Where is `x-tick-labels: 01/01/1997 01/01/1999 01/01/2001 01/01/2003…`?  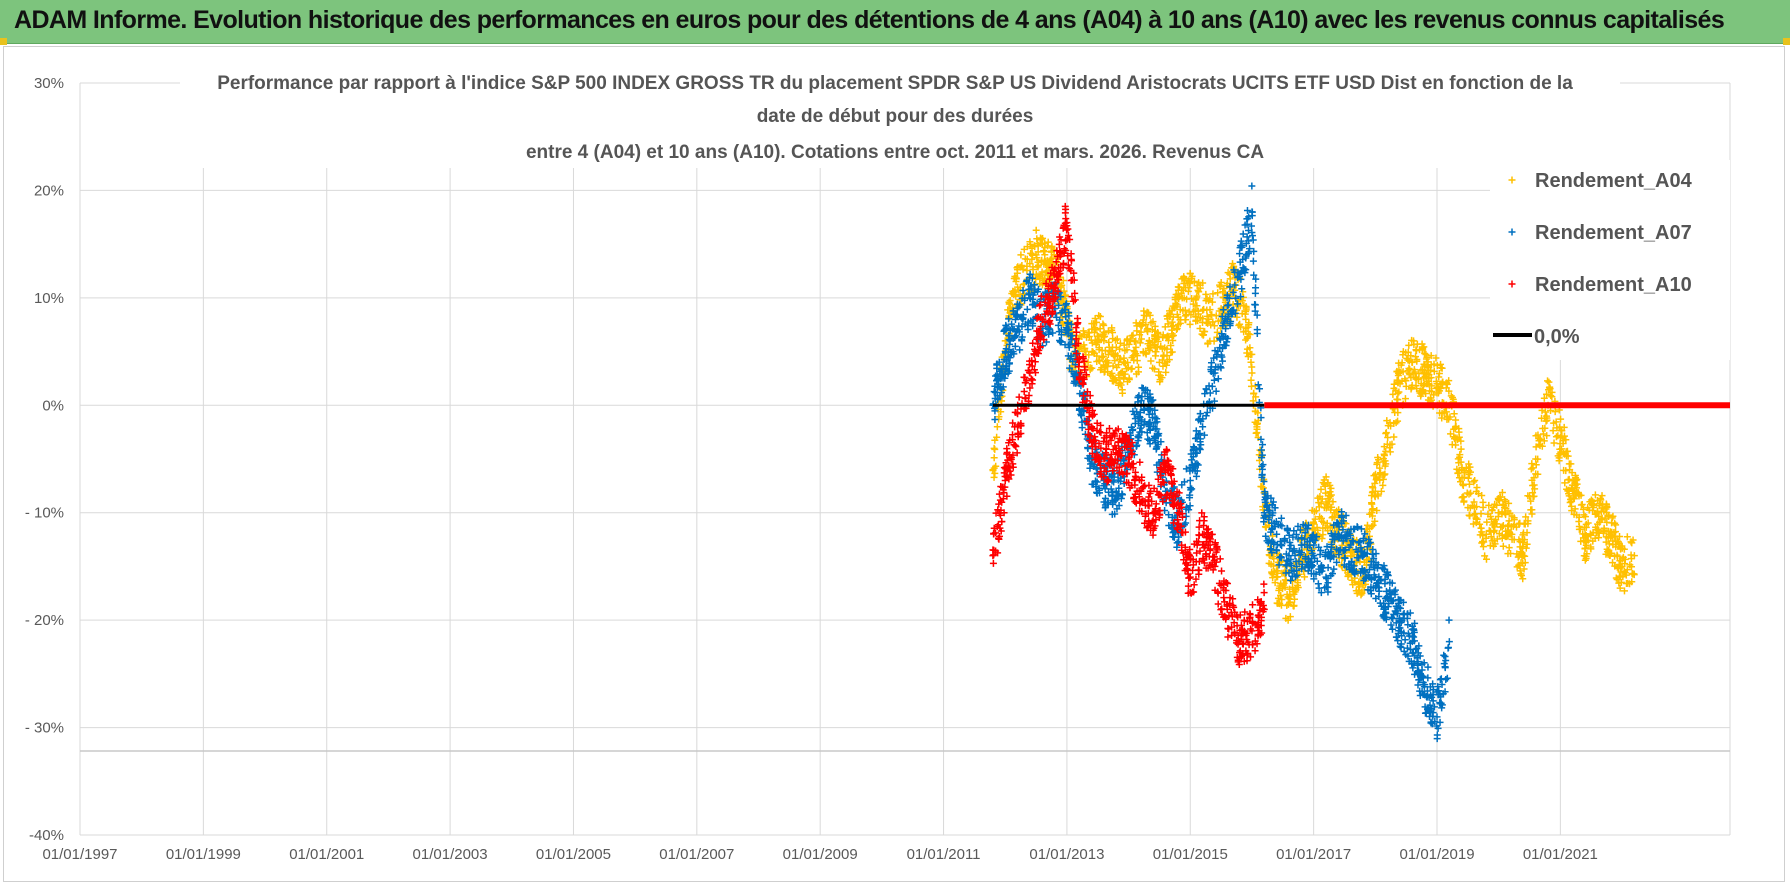
x-tick-labels: 01/01/1997 01/01/1999 01/01/2001 01/01/2003… is located at coordinates (819, 854).